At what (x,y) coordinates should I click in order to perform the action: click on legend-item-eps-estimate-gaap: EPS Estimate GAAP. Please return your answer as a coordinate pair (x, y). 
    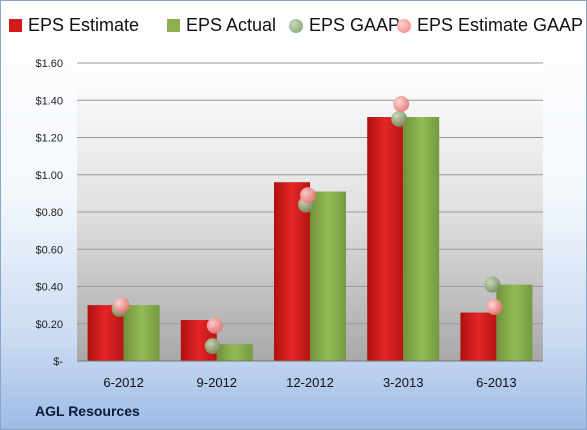
    Looking at the image, I should click on (490, 25).